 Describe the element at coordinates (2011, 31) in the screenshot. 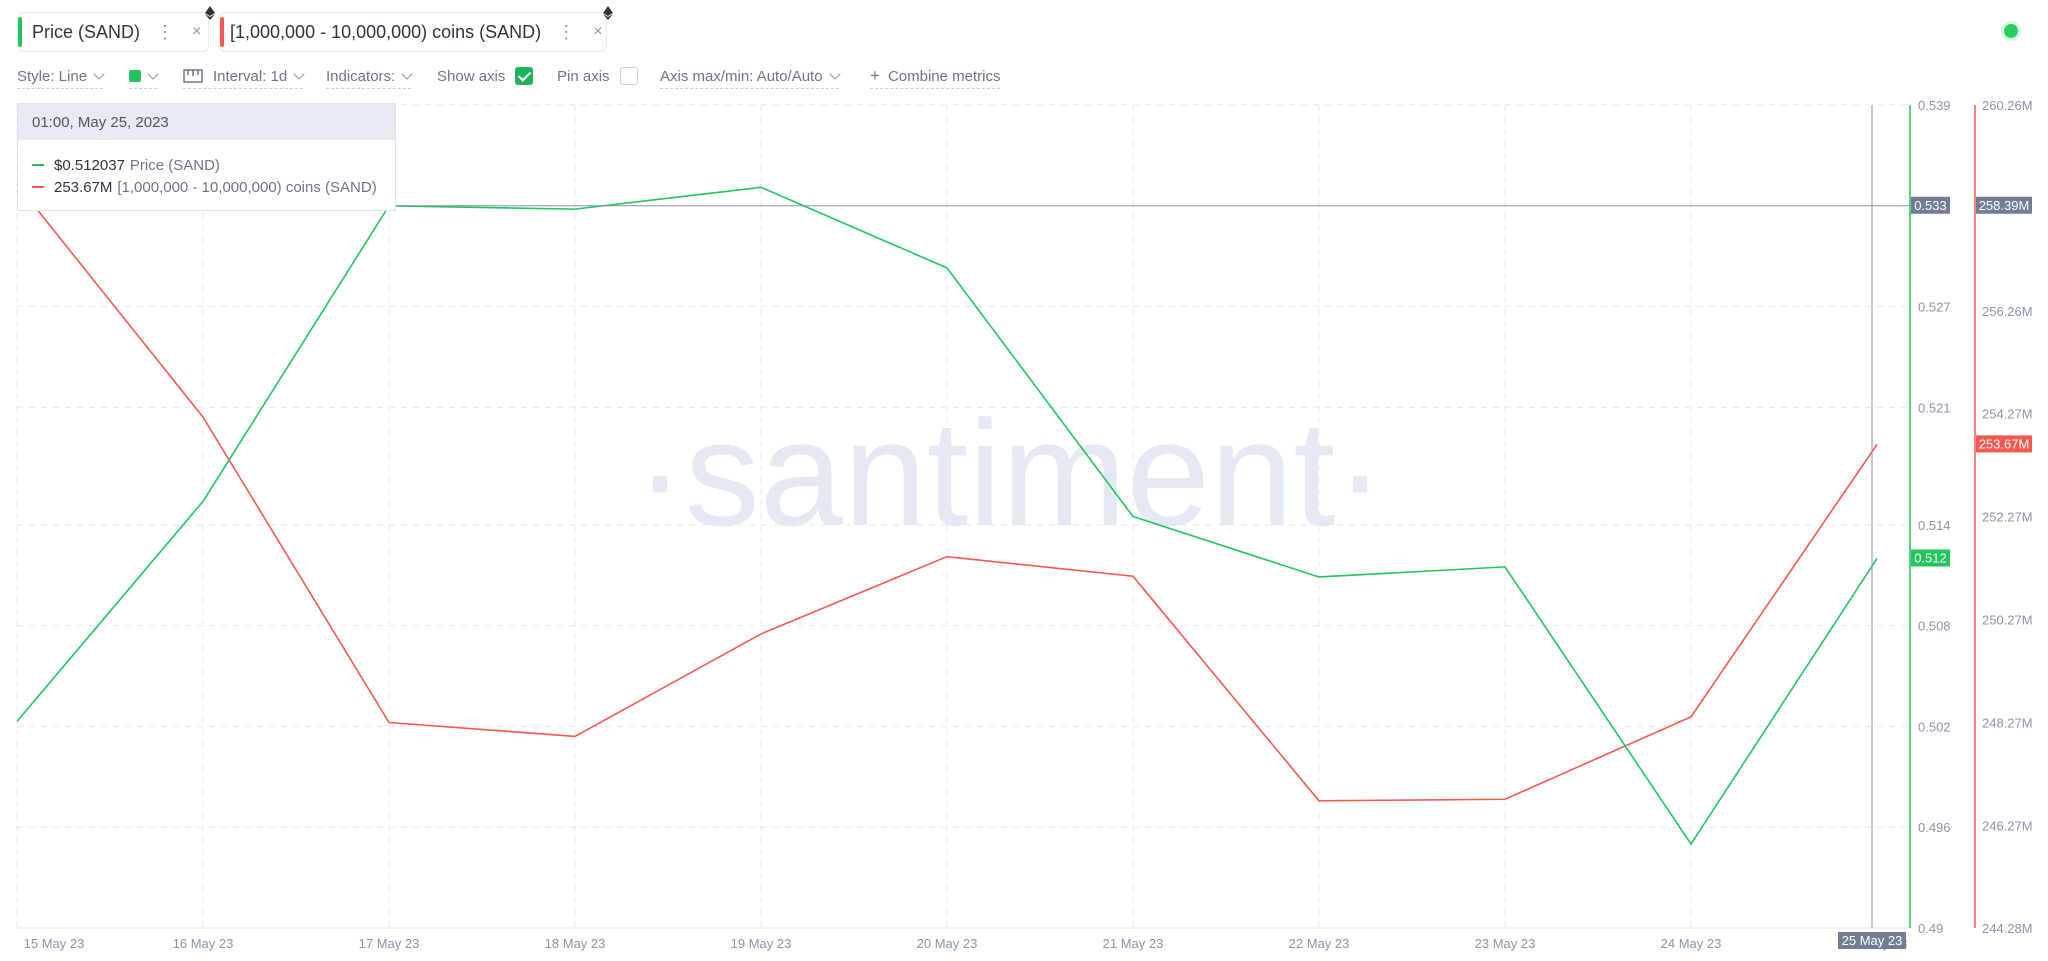

I see `status-dot` at that location.